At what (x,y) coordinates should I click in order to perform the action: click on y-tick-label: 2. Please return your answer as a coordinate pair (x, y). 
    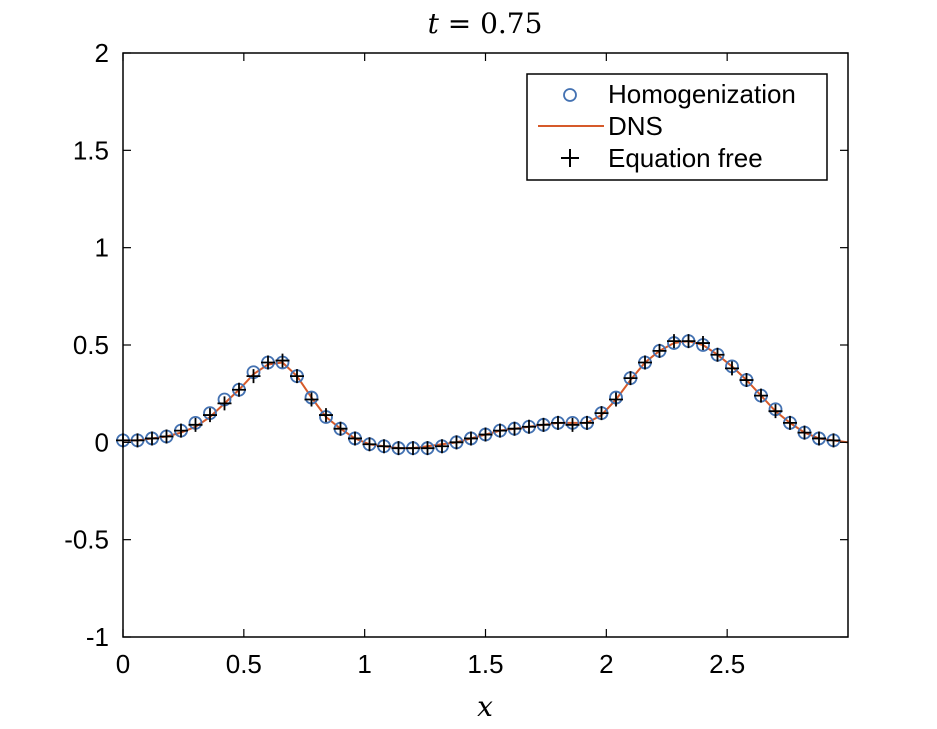
    Looking at the image, I should click on (102, 53).